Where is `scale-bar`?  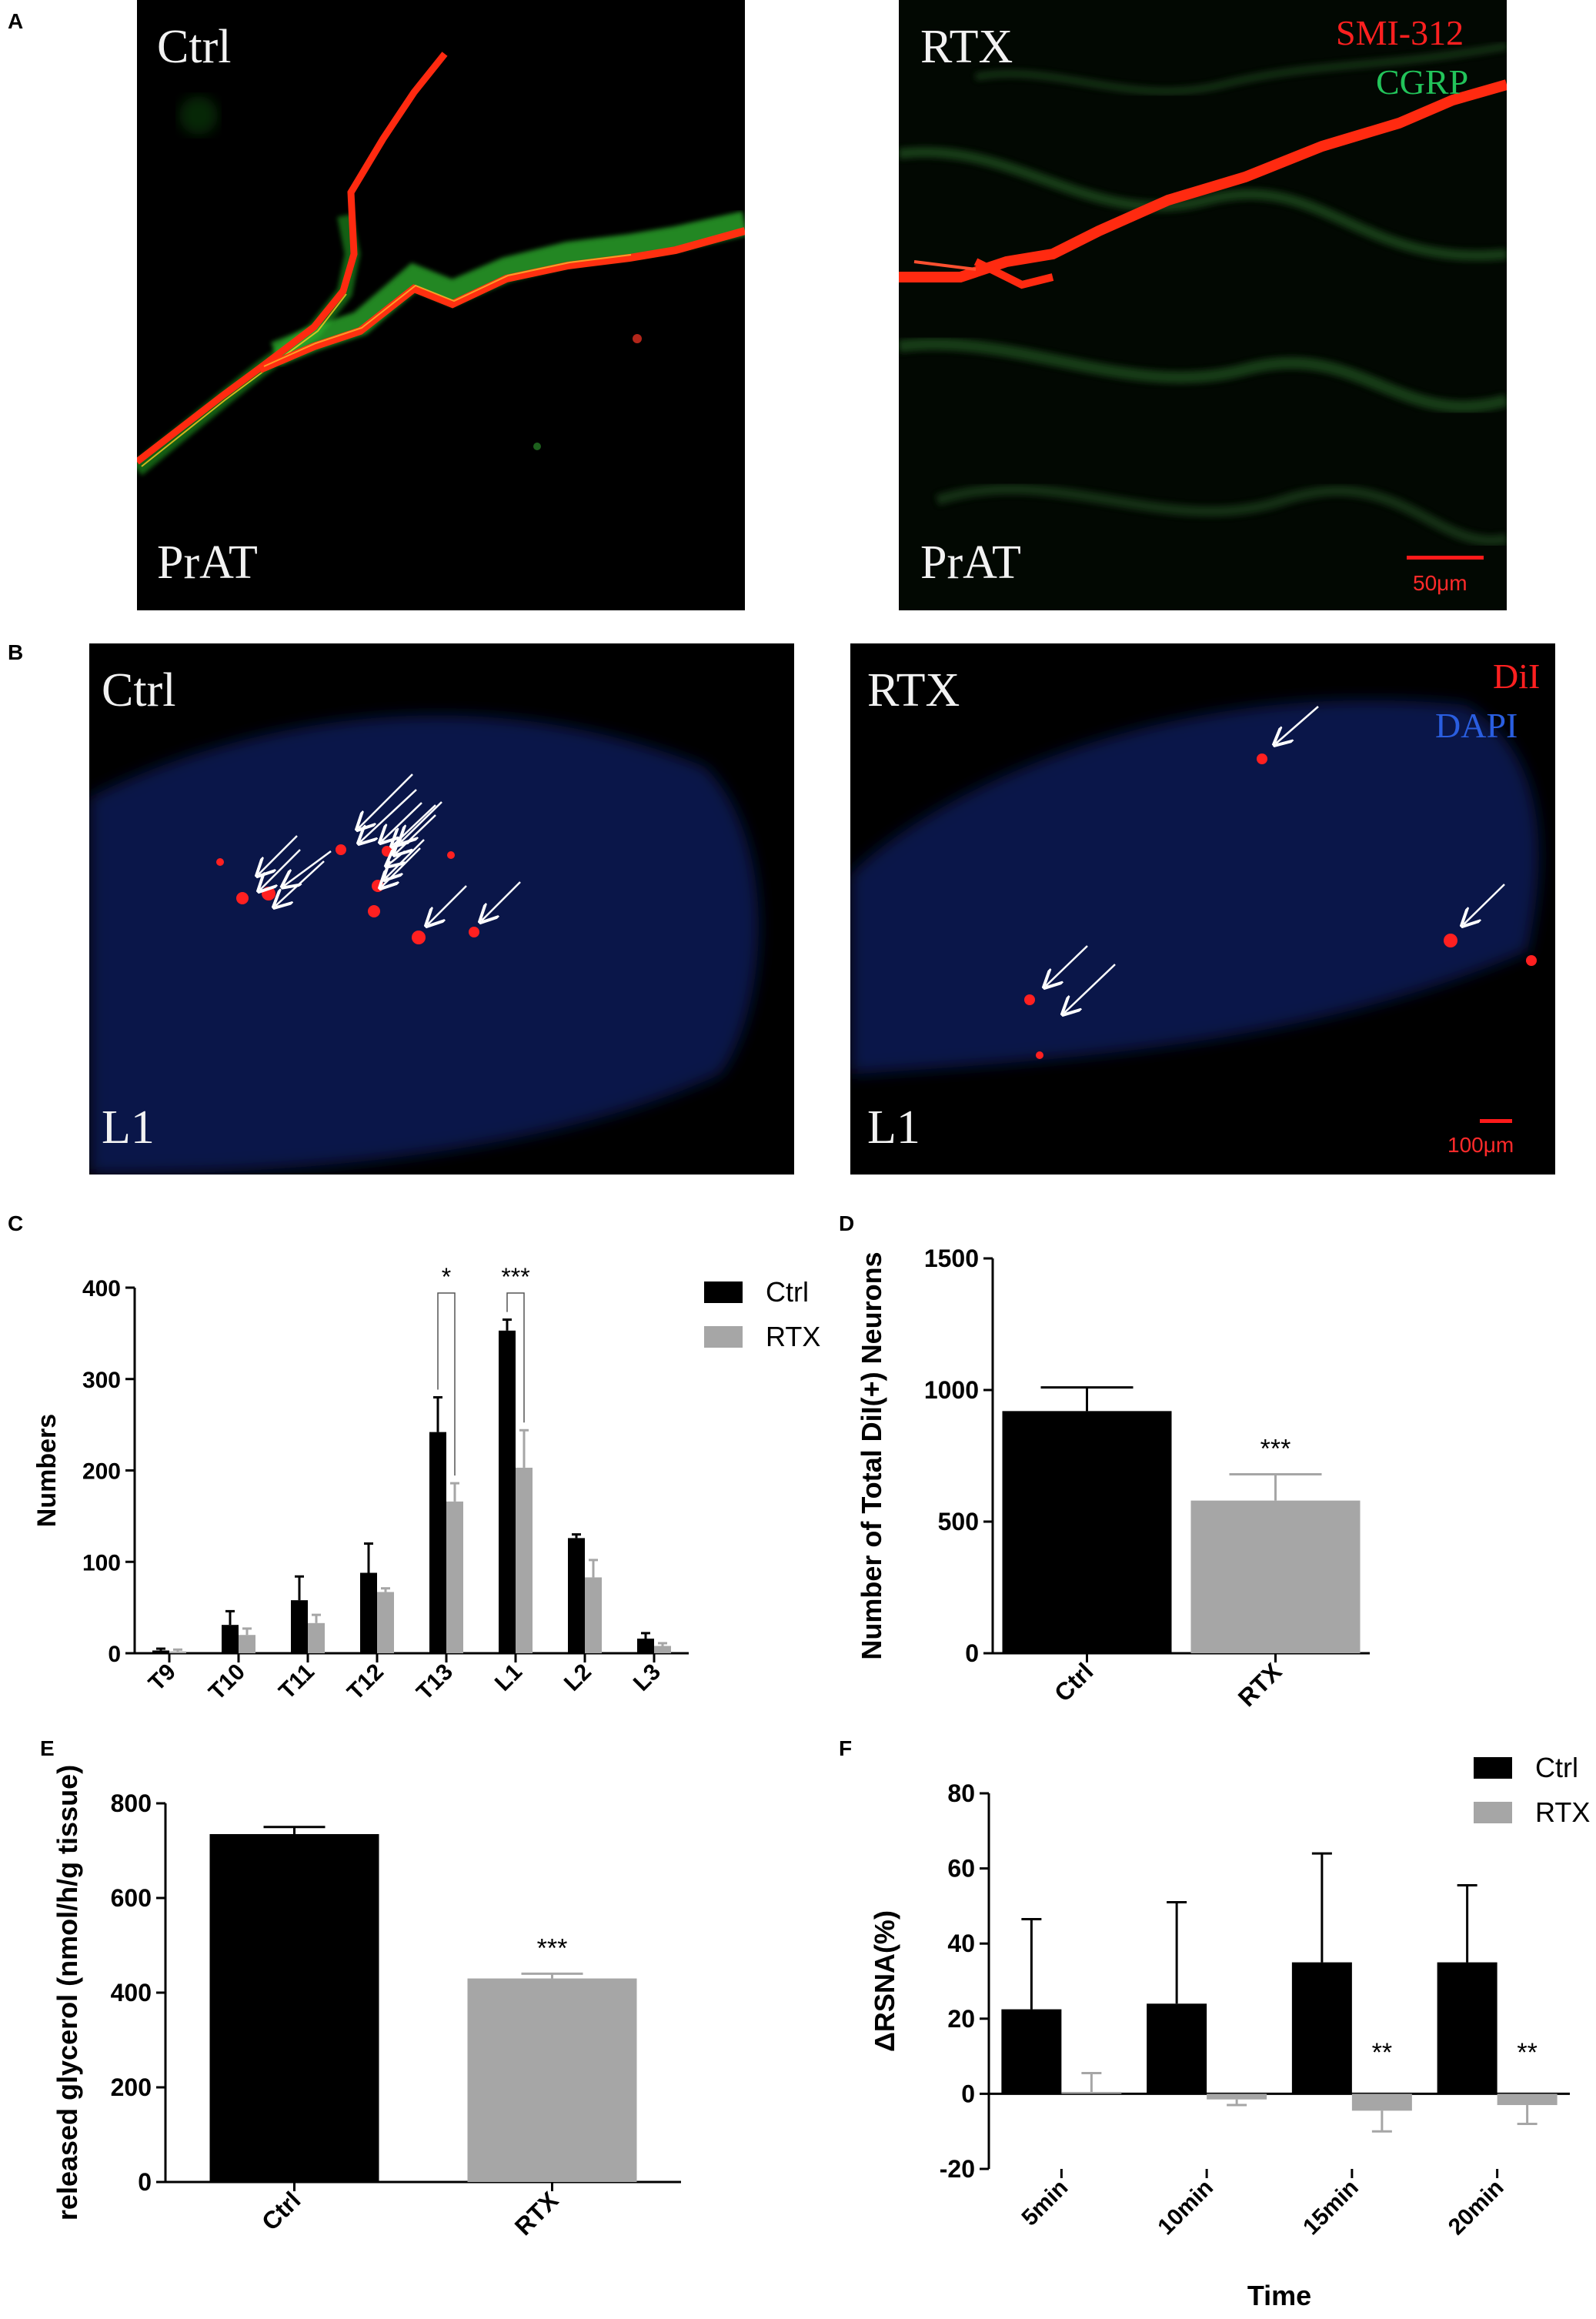 scale-bar is located at coordinates (1496, 1121).